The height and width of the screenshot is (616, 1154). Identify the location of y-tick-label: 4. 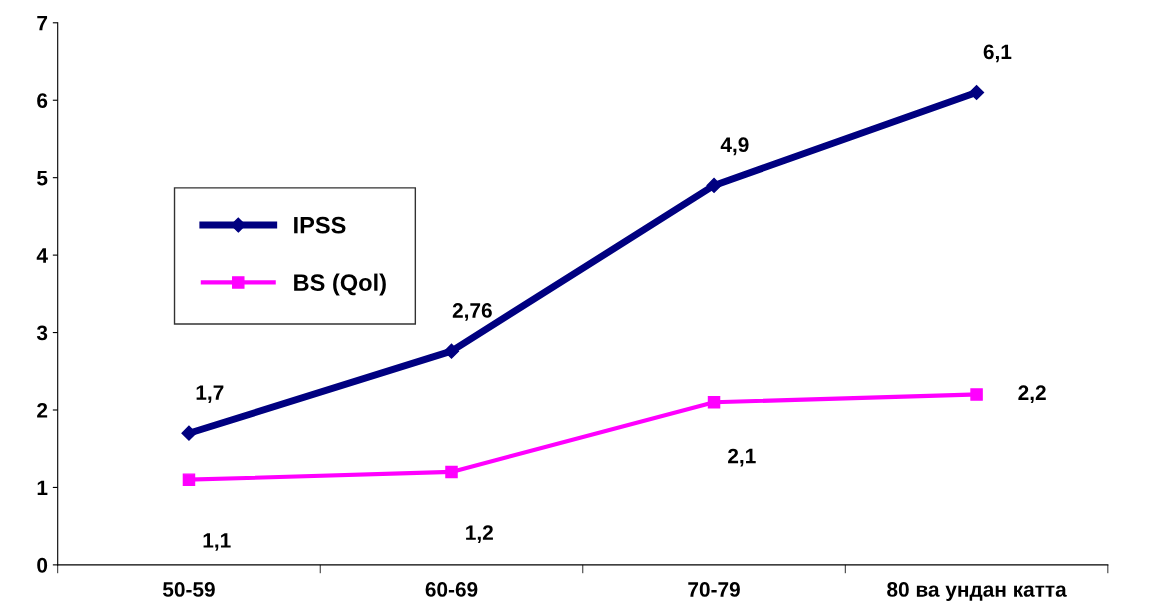
(42, 255).